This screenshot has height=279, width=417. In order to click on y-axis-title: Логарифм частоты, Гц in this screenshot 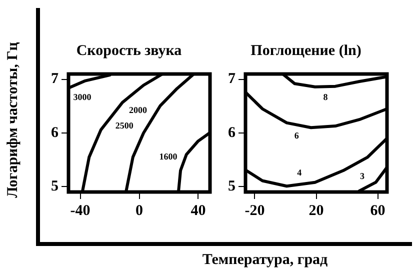, I will do `click(13, 120)`.